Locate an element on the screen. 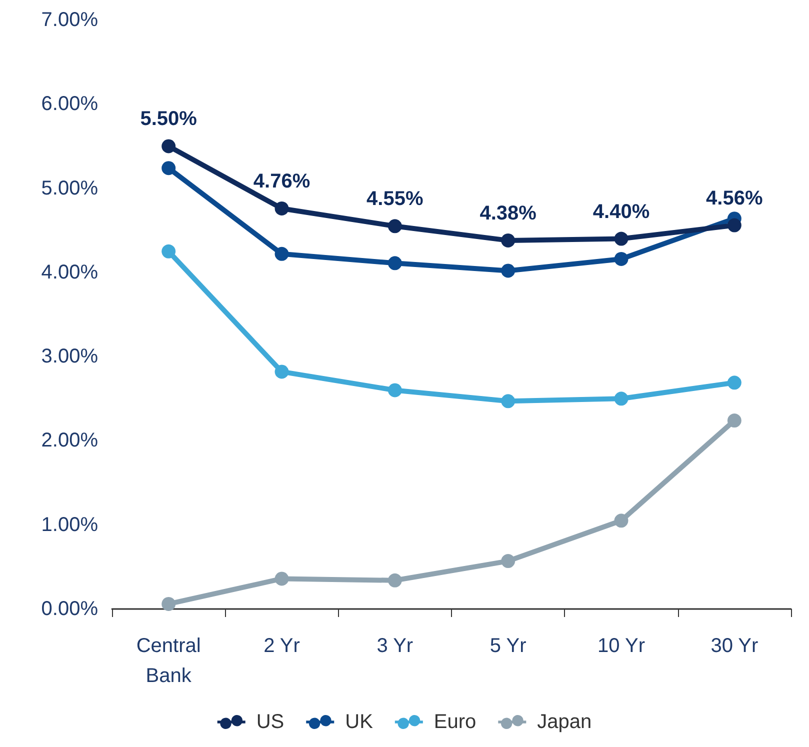  legend-label: Euro is located at coordinates (455, 722).